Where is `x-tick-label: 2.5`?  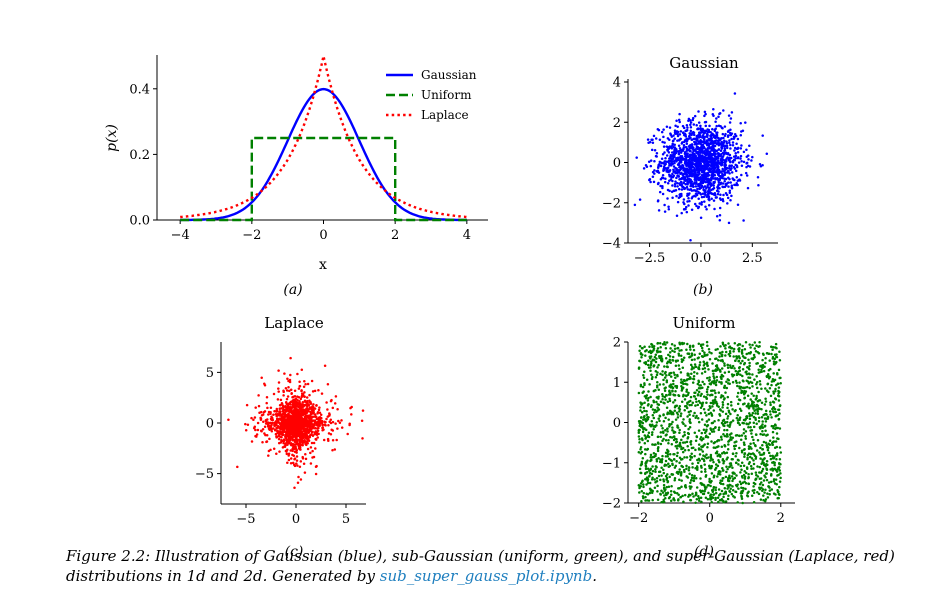
x-tick-label: 2.5 is located at coordinates (752, 258).